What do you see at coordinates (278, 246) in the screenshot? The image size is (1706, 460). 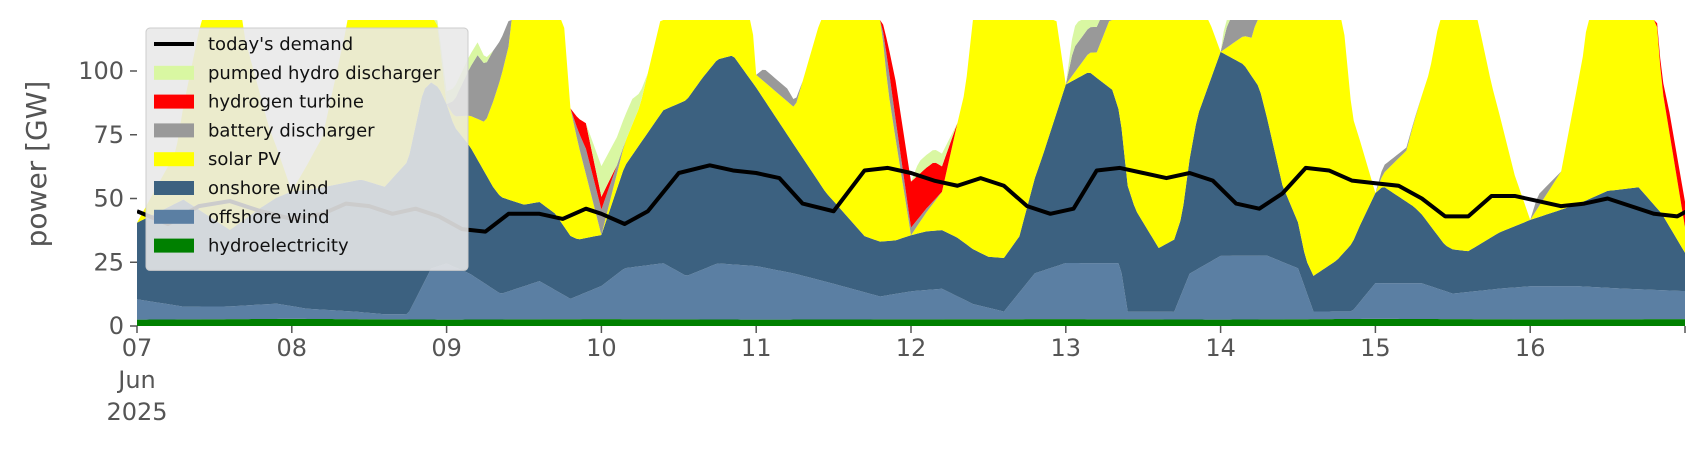 I see `legend-label: hydroelectricity` at bounding box center [278, 246].